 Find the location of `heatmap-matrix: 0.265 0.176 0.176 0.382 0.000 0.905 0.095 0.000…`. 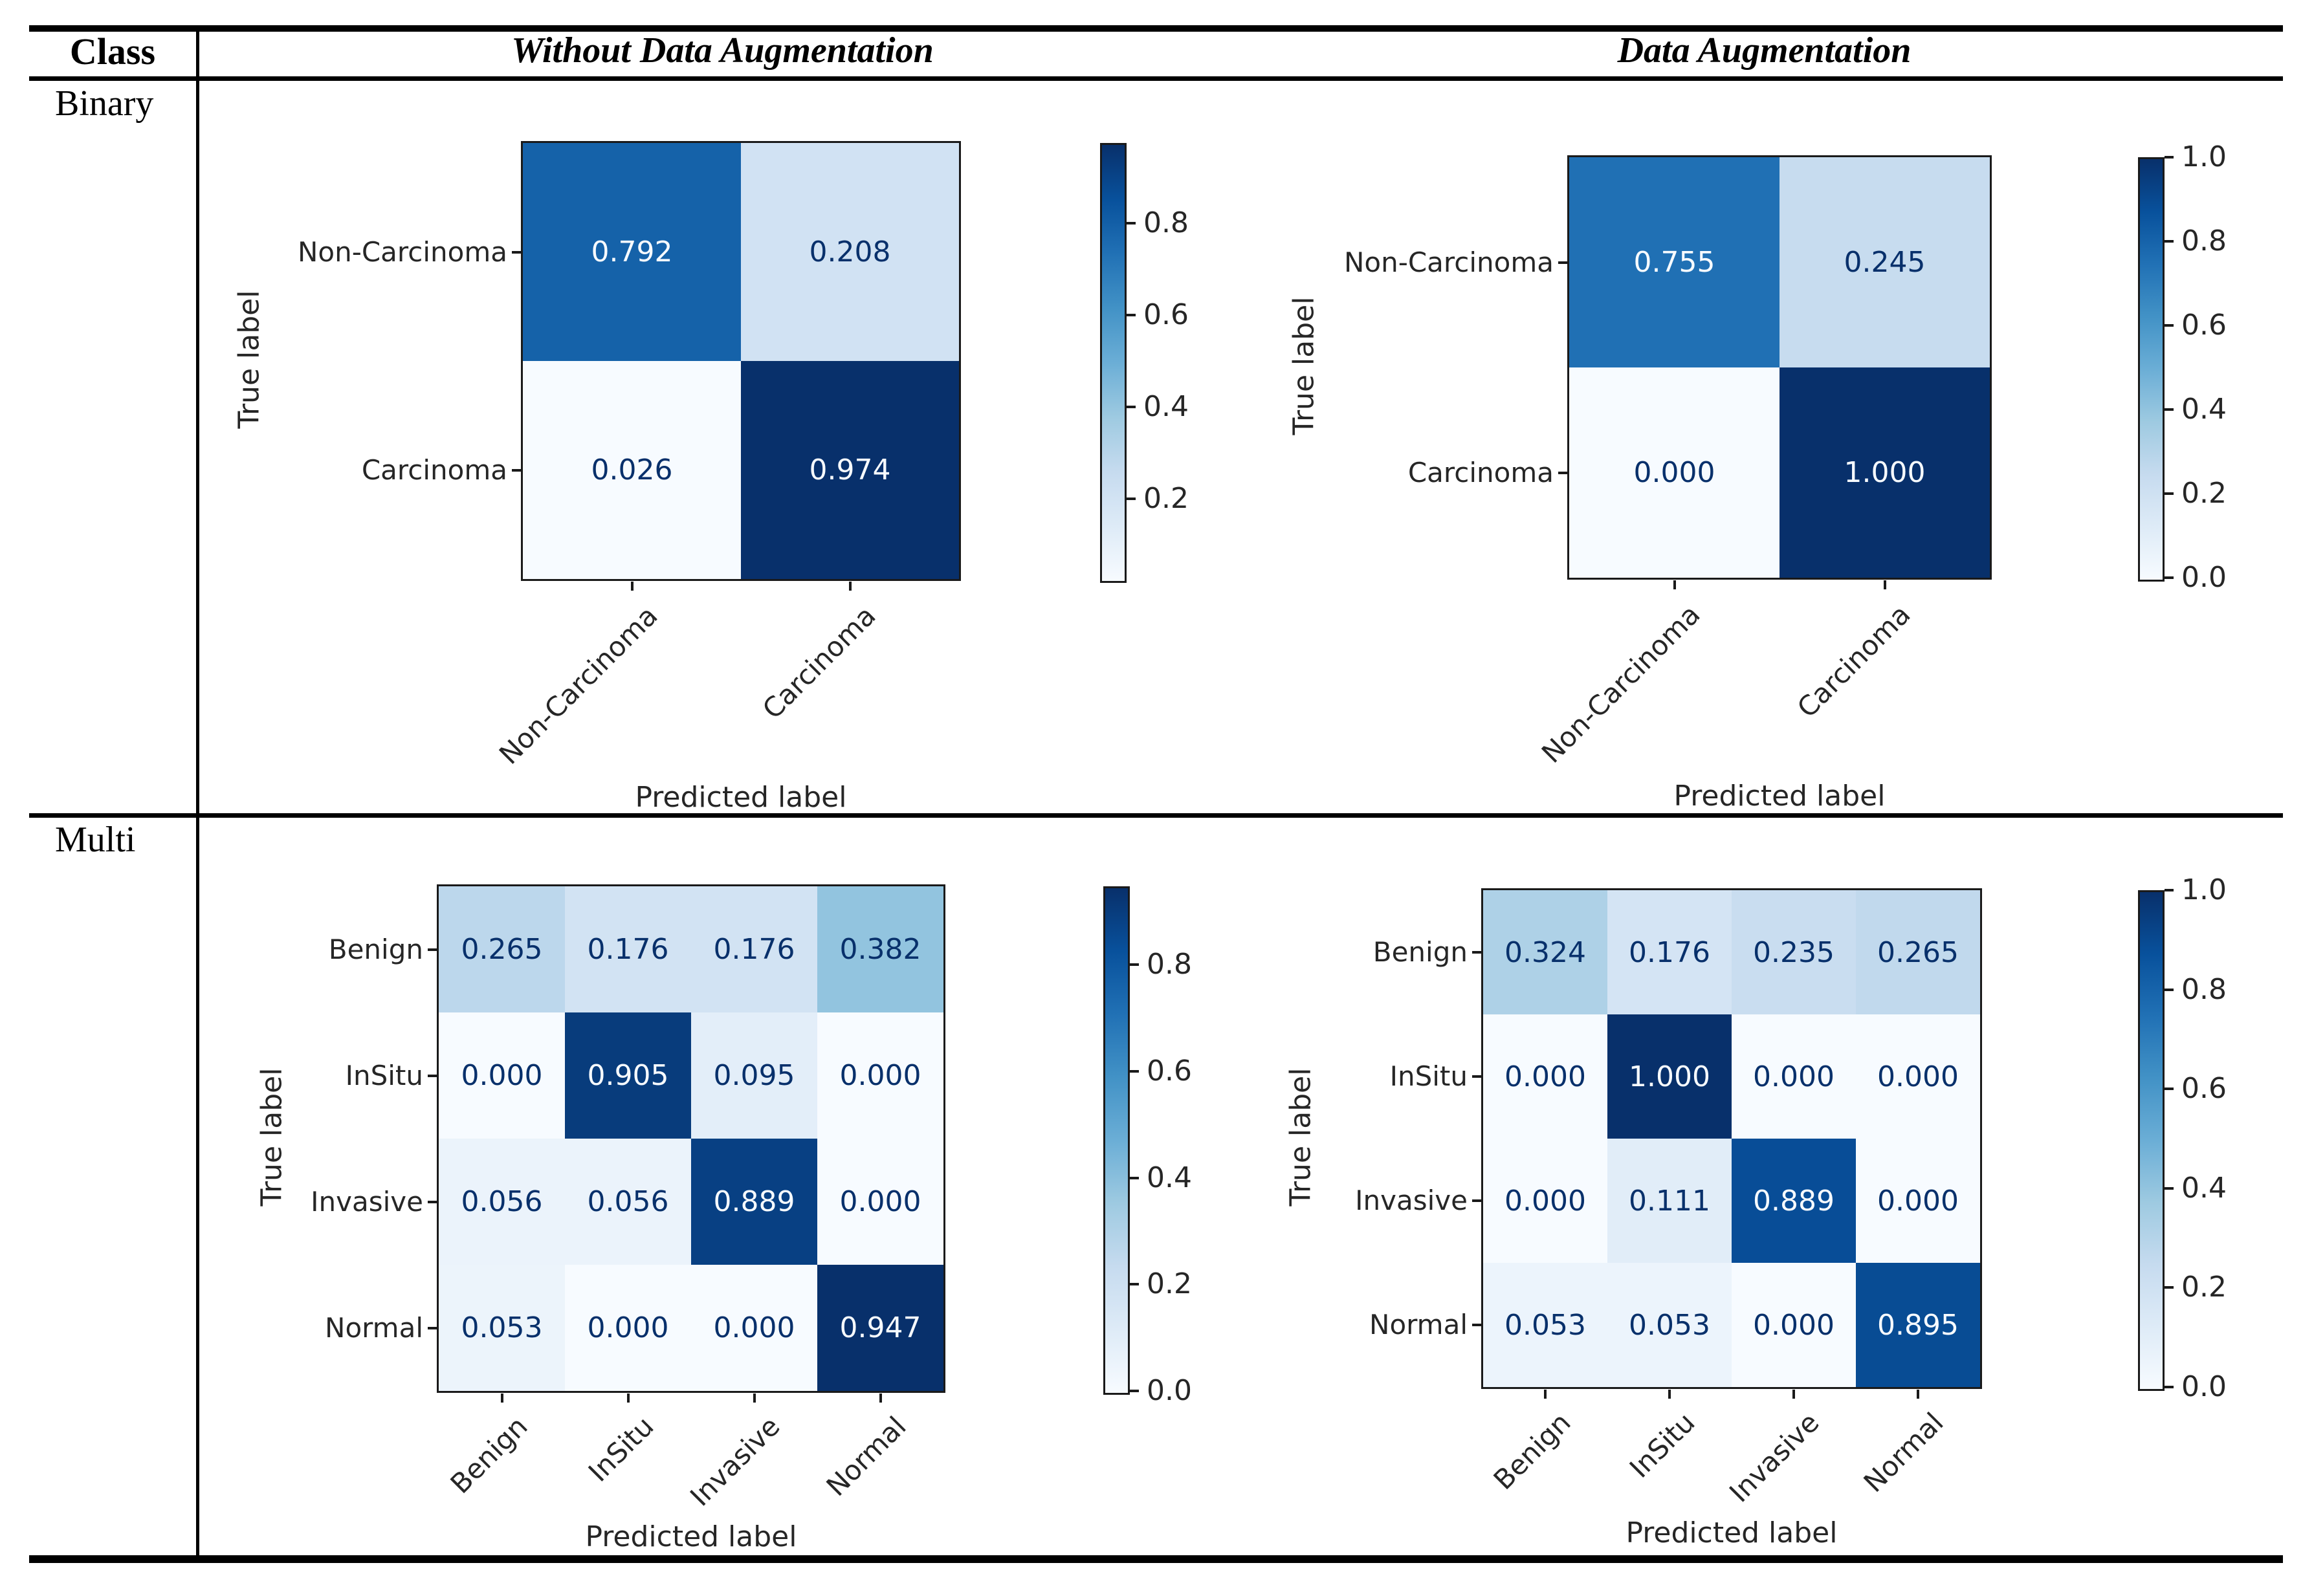

heatmap-matrix: 0.265 0.176 0.176 0.382 0.000 0.905 0.095 0.000… is located at coordinates (691, 1138).